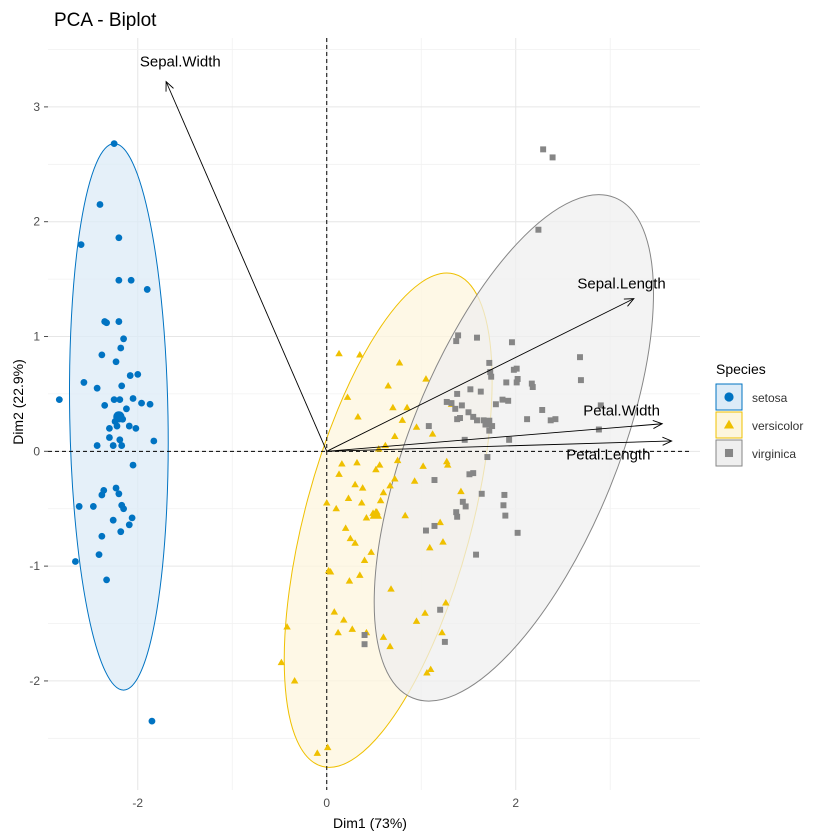 This screenshot has width=840, height=840. I want to click on chart-title: PCA - Biplot, so click(105, 20).